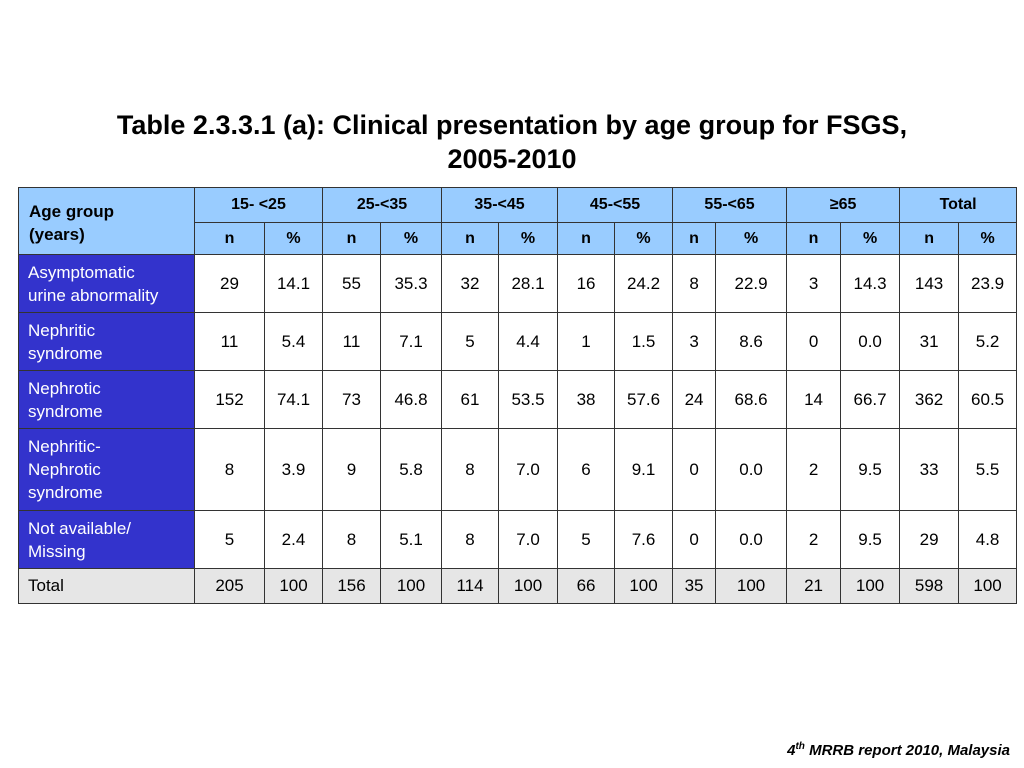  What do you see at coordinates (93, 295) in the screenshot?
I see `row-label-line: urine abnormality` at bounding box center [93, 295].